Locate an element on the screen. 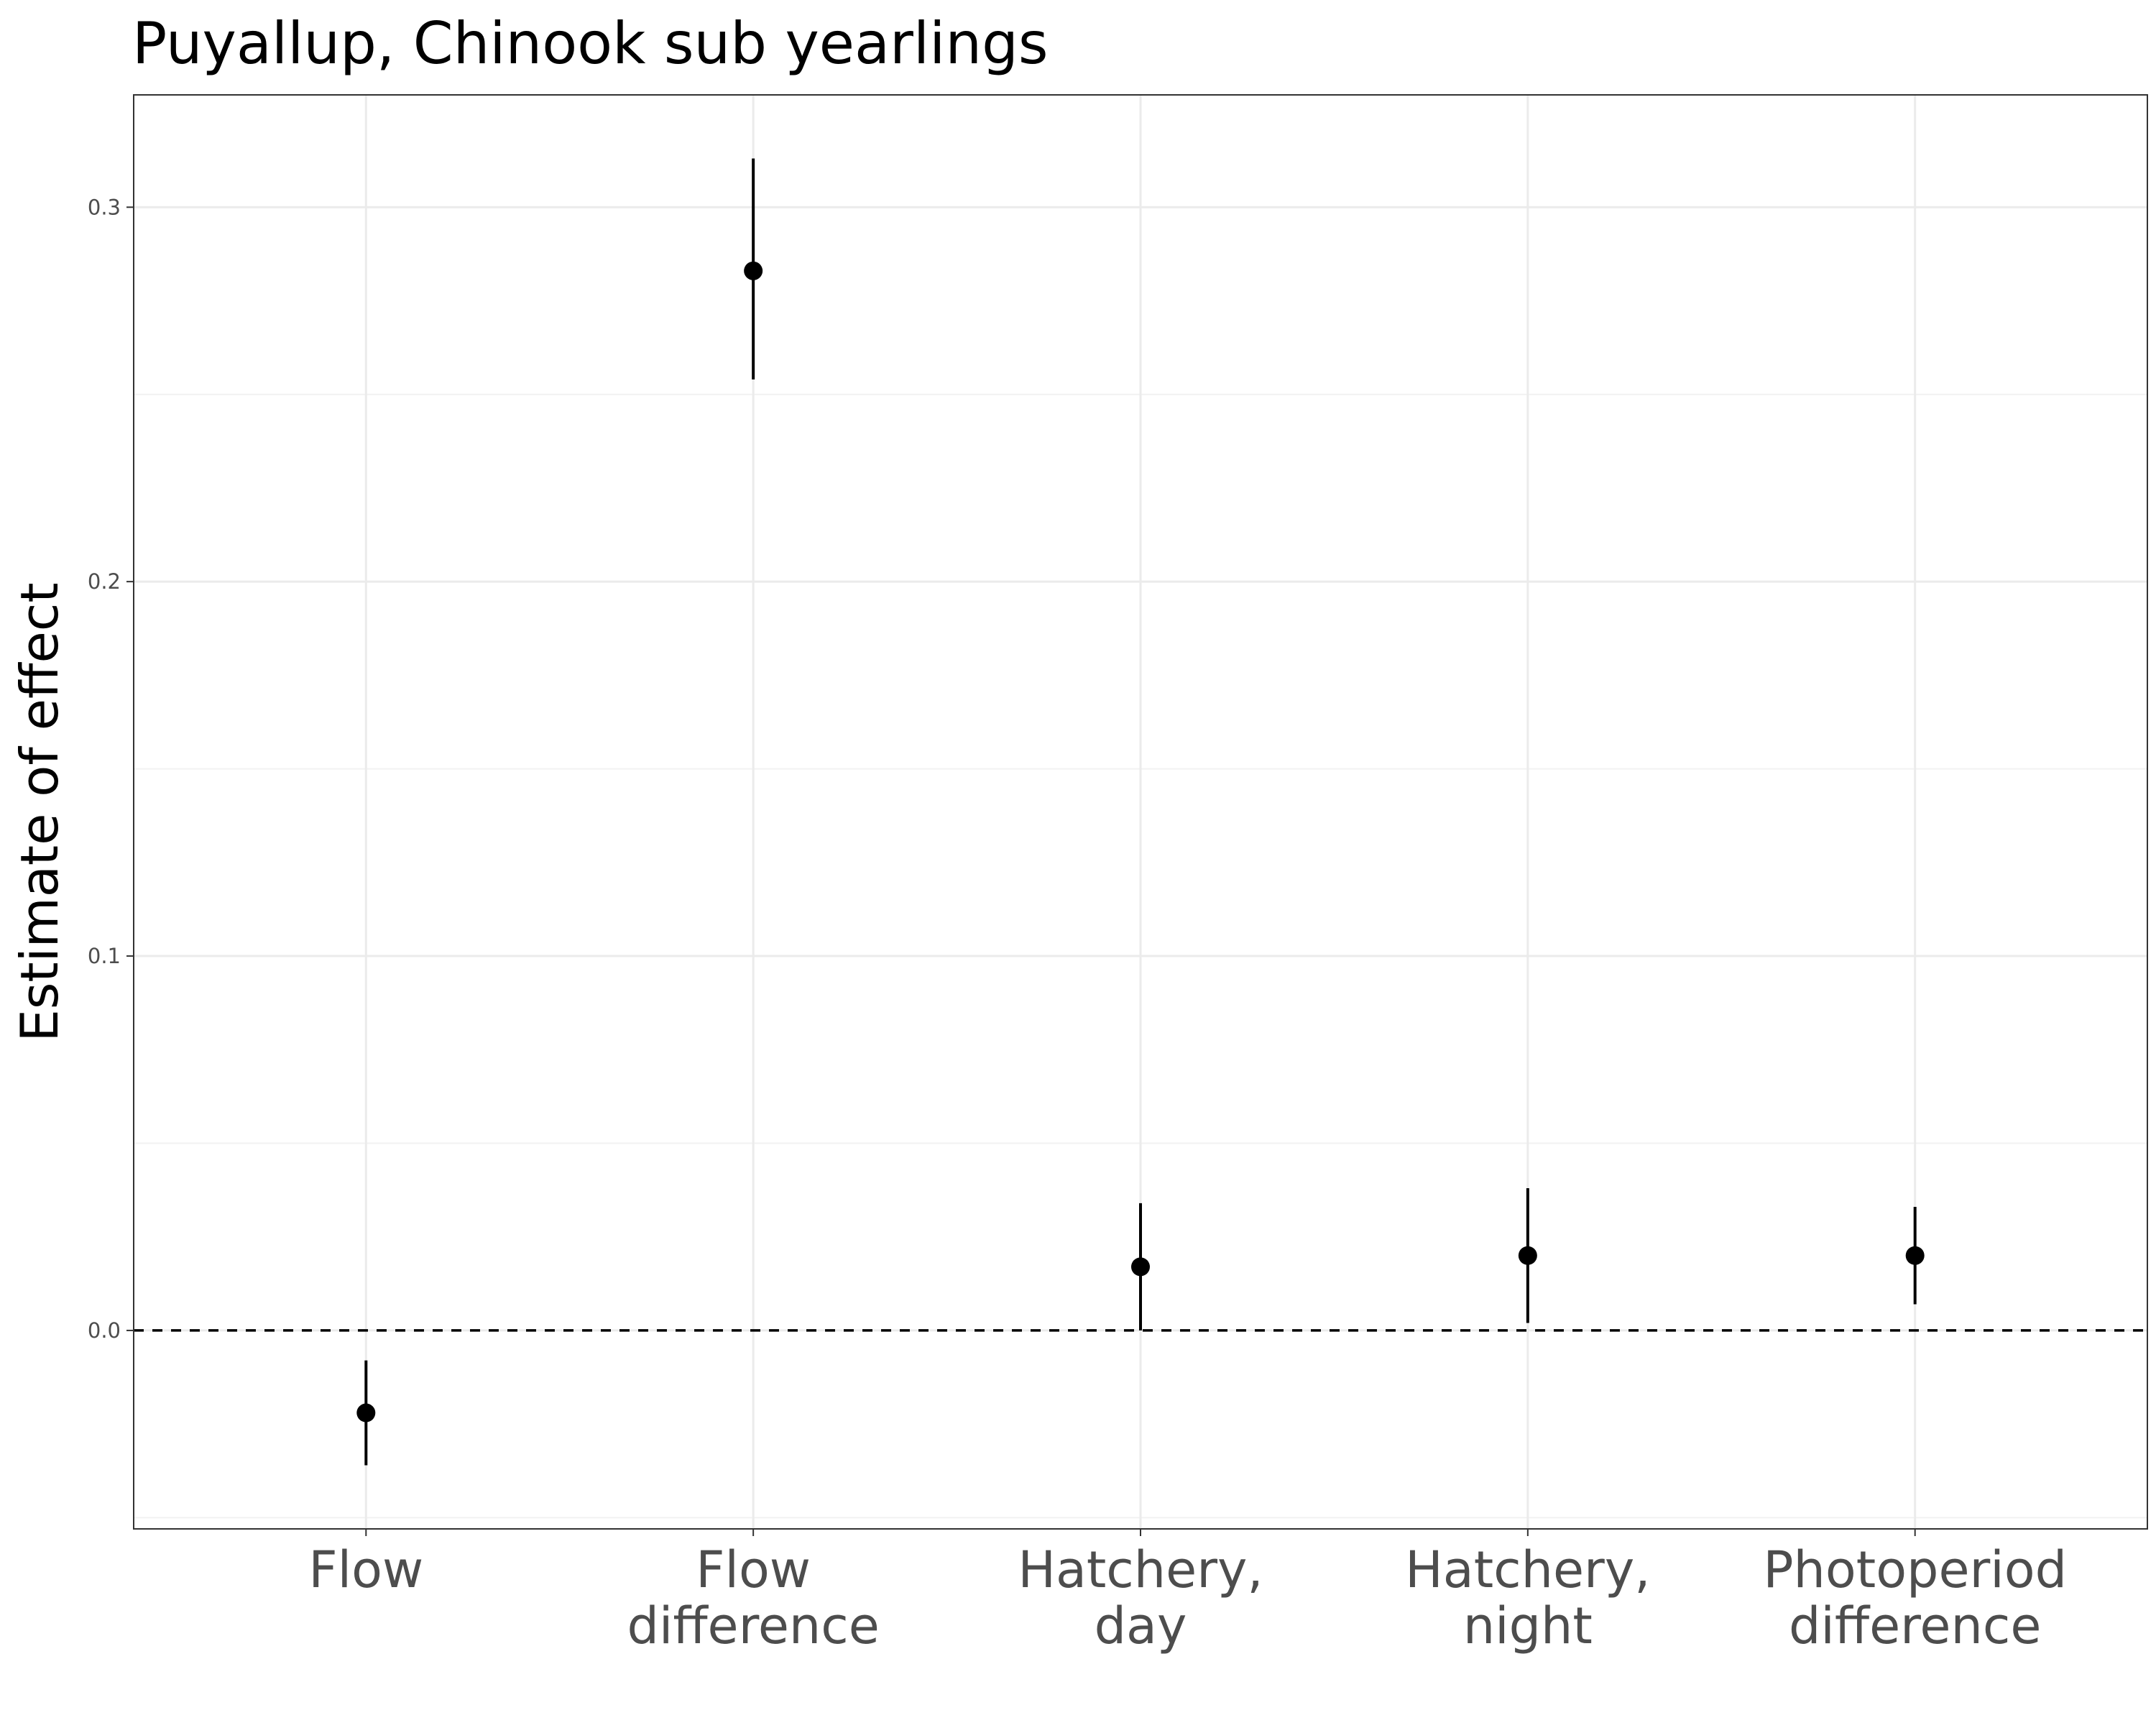 The height and width of the screenshot is (1728, 2156). x-tick-label-line: Photoperiod is located at coordinates (1915, 1570).